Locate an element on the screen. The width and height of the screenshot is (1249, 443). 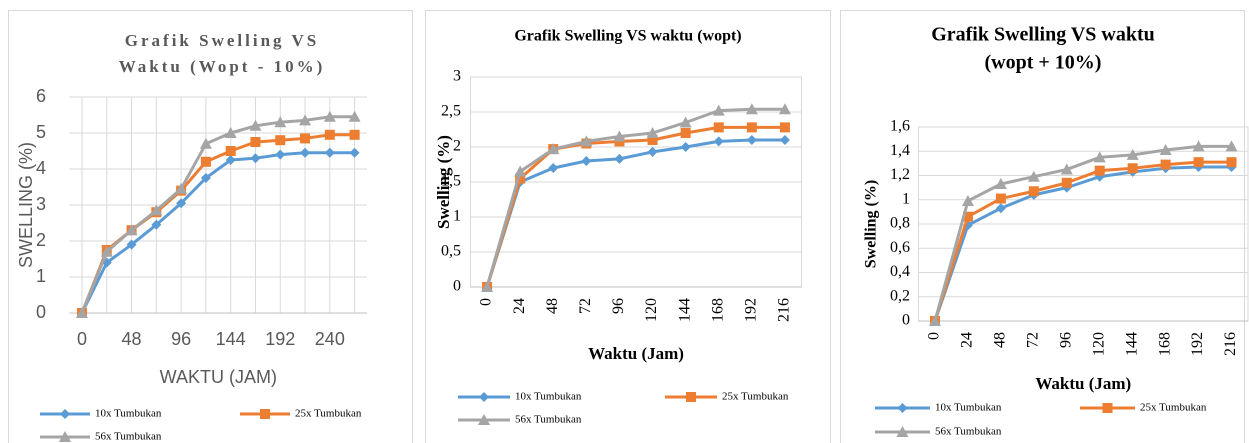
chart-title: Grafik Swelling VS waktu is located at coordinates (1043, 35).